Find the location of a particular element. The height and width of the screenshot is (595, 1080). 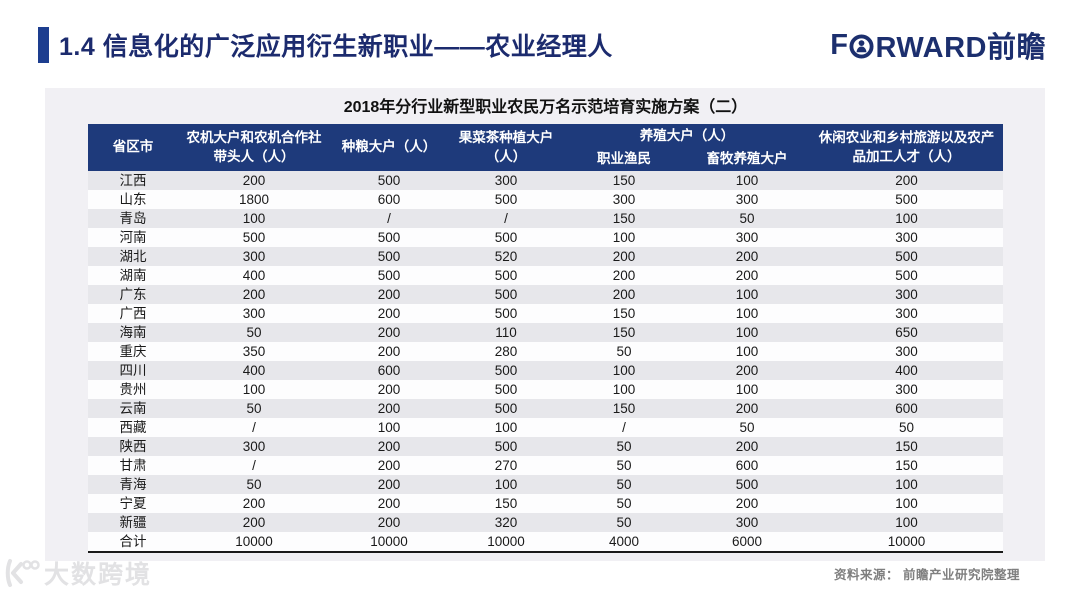

col-header-region: 省区市 is located at coordinates (133, 147).